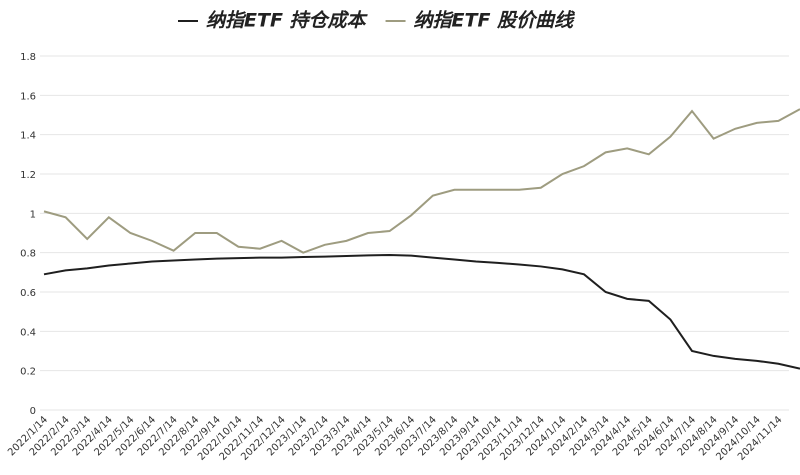 This screenshot has width=800, height=475. What do you see at coordinates (28, 293) in the screenshot?
I see `y-tick-label: 0.6` at bounding box center [28, 293].